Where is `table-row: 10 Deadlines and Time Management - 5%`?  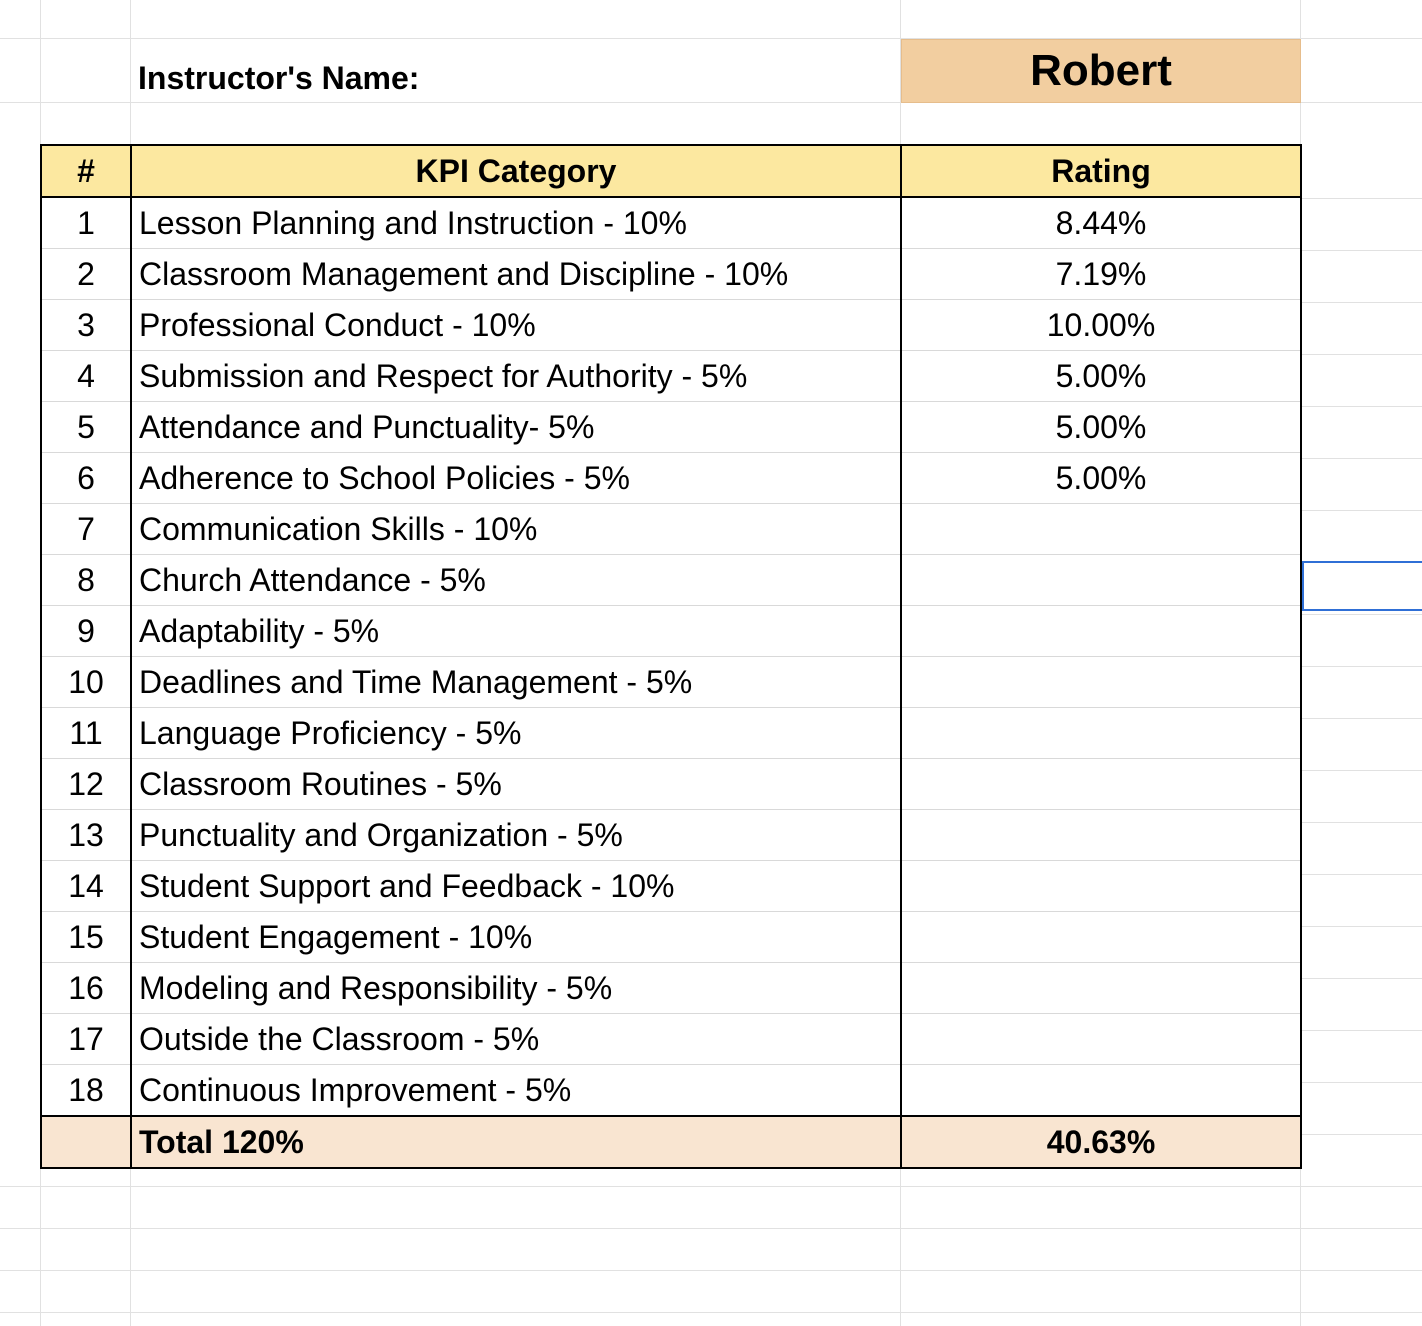 table-row: 10 Deadlines and Time Management - 5% is located at coordinates (671, 682).